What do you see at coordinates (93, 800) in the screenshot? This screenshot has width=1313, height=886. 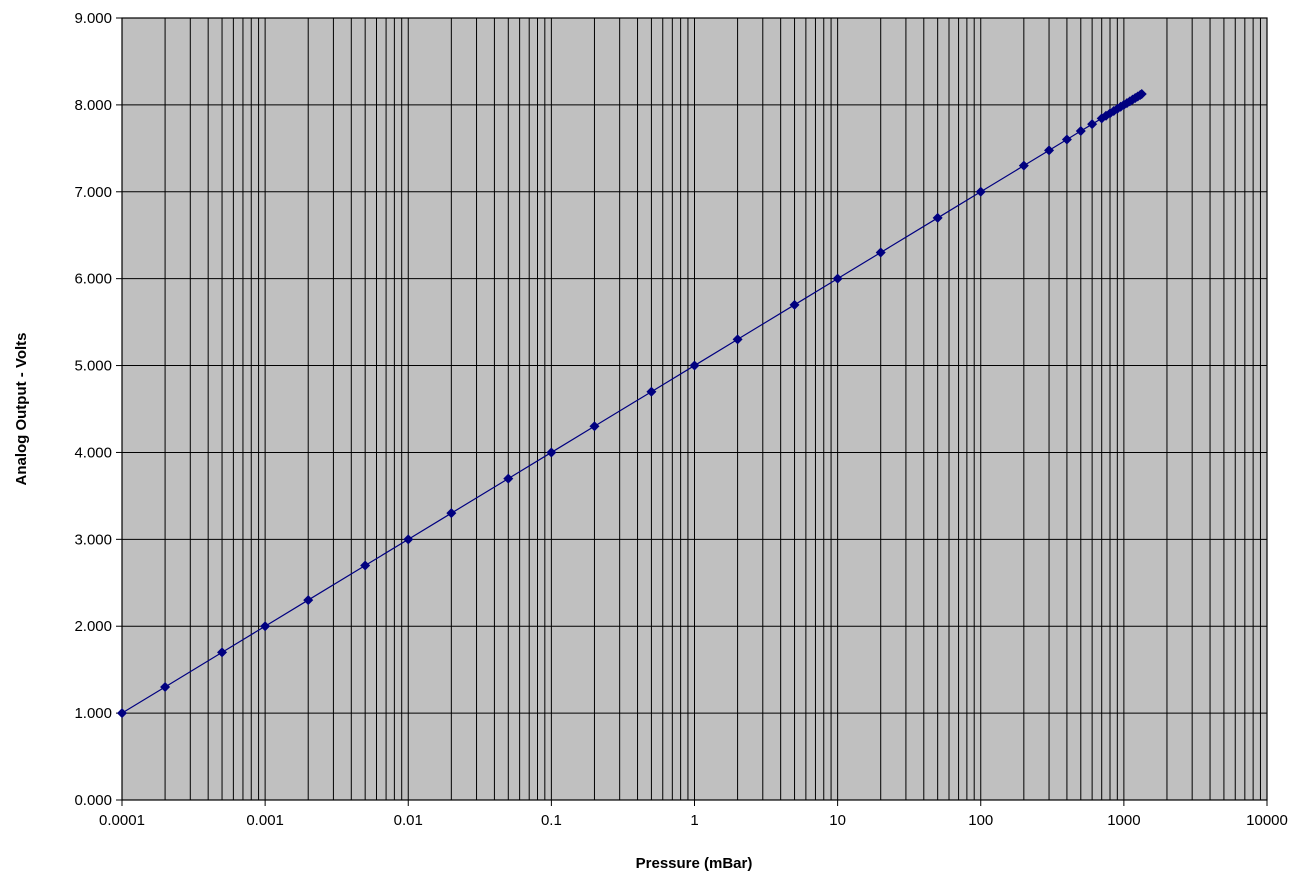 I see `y-tick-label: 0.000` at bounding box center [93, 800].